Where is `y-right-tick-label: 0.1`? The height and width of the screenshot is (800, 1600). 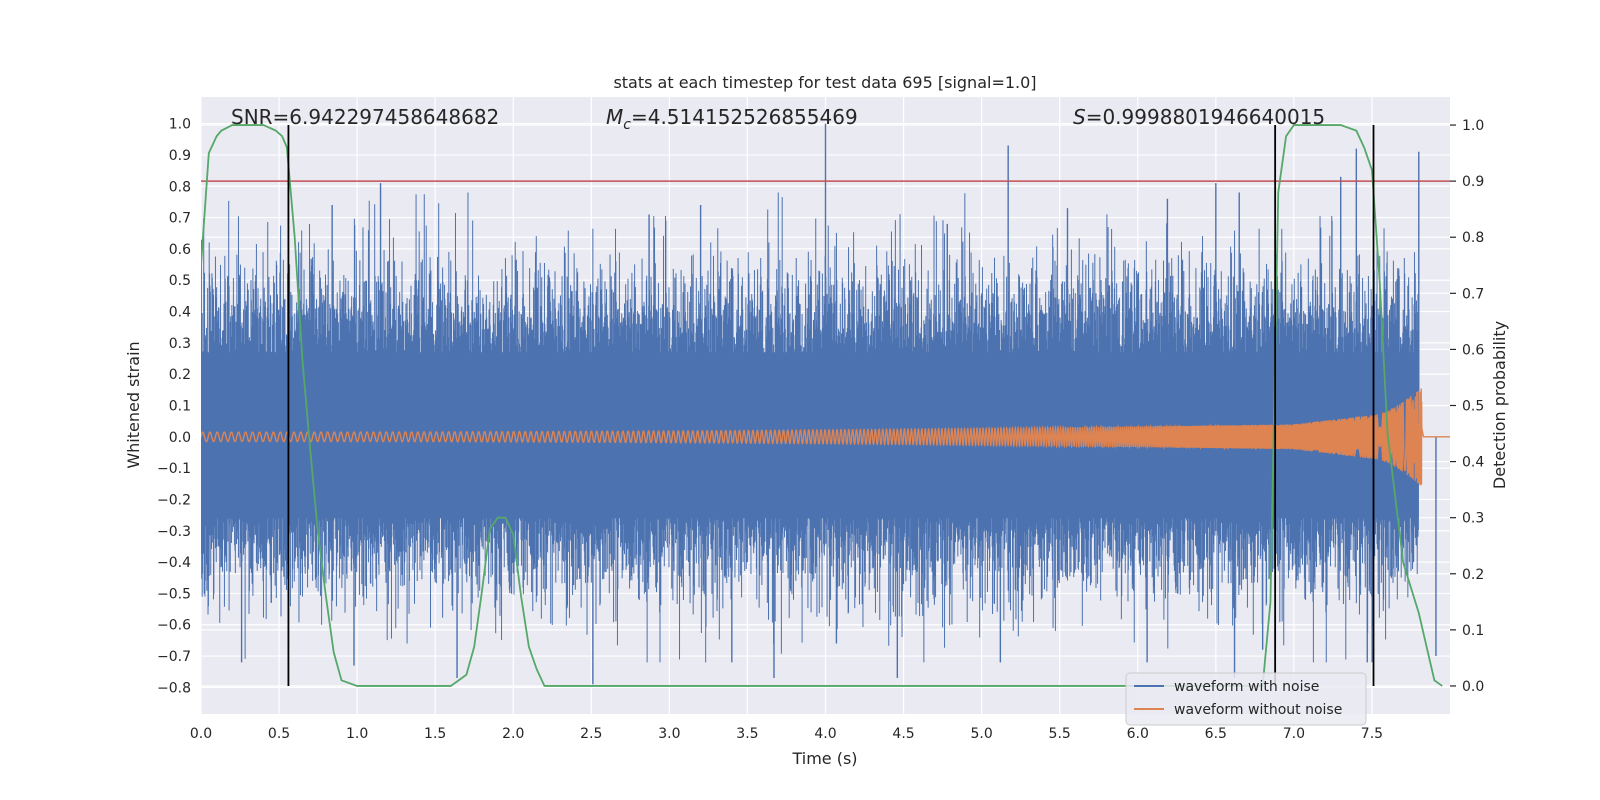 y-right-tick-label: 0.1 is located at coordinates (1473, 631).